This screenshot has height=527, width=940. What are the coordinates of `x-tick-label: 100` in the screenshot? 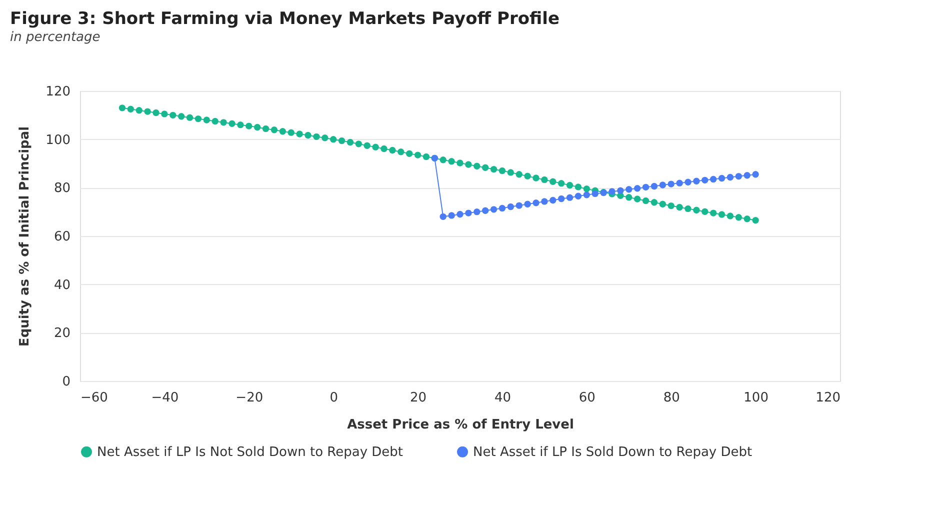 It's located at (756, 398).